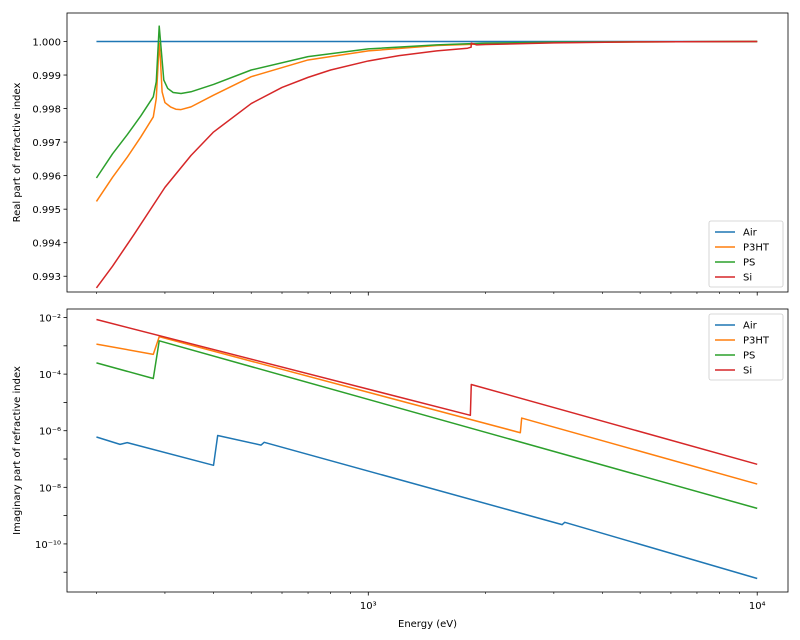  I want to click on y-tick-label: 0.998, so click(46, 110).